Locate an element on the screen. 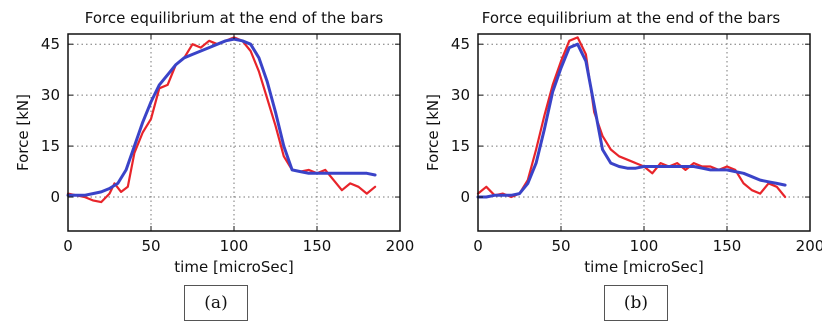 The width and height of the screenshot is (822, 325). subcaption-a: (a) is located at coordinates (216, 303).